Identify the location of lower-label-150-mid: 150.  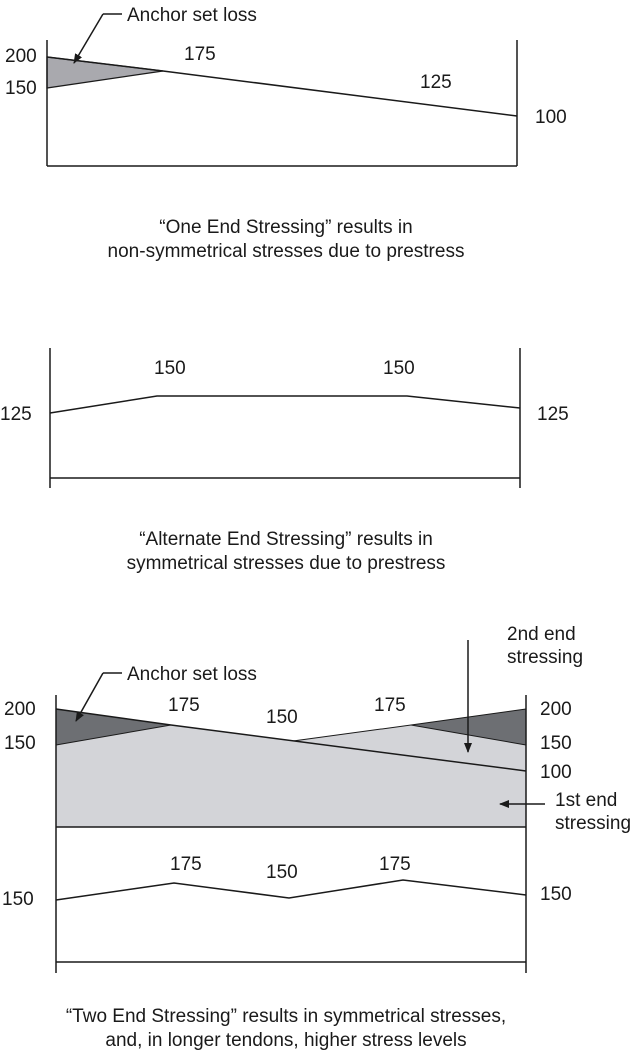
(282, 872).